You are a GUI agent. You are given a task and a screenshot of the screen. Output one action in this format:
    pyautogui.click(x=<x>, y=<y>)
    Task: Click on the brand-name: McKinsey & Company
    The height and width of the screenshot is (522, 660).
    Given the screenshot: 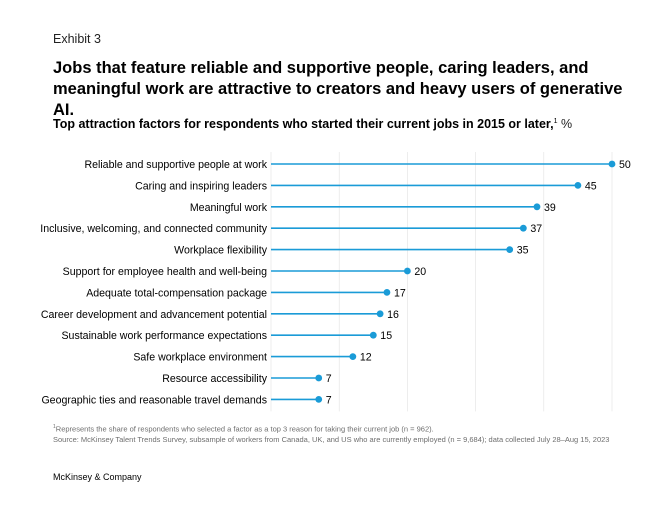 What is the action you would take?
    pyautogui.click(x=97, y=477)
    